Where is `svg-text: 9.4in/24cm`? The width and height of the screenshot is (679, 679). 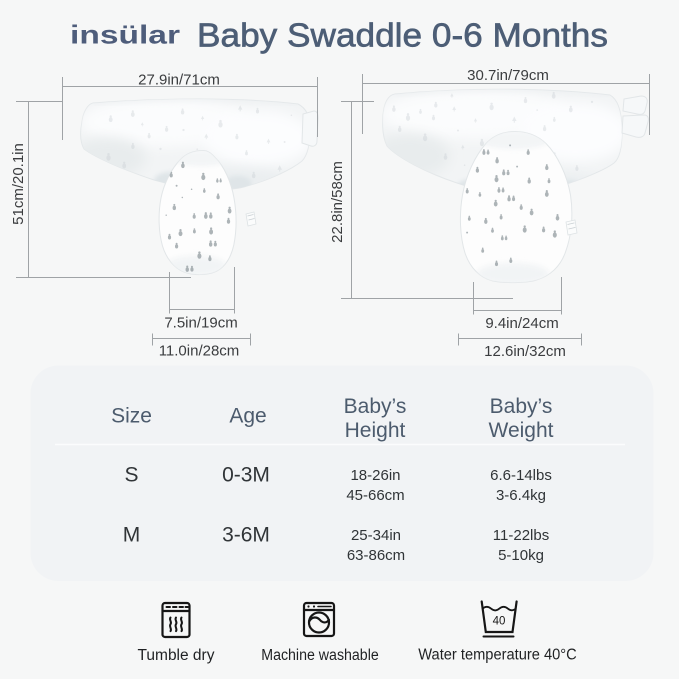
svg-text: 9.4in/24cm is located at coordinates (521, 323).